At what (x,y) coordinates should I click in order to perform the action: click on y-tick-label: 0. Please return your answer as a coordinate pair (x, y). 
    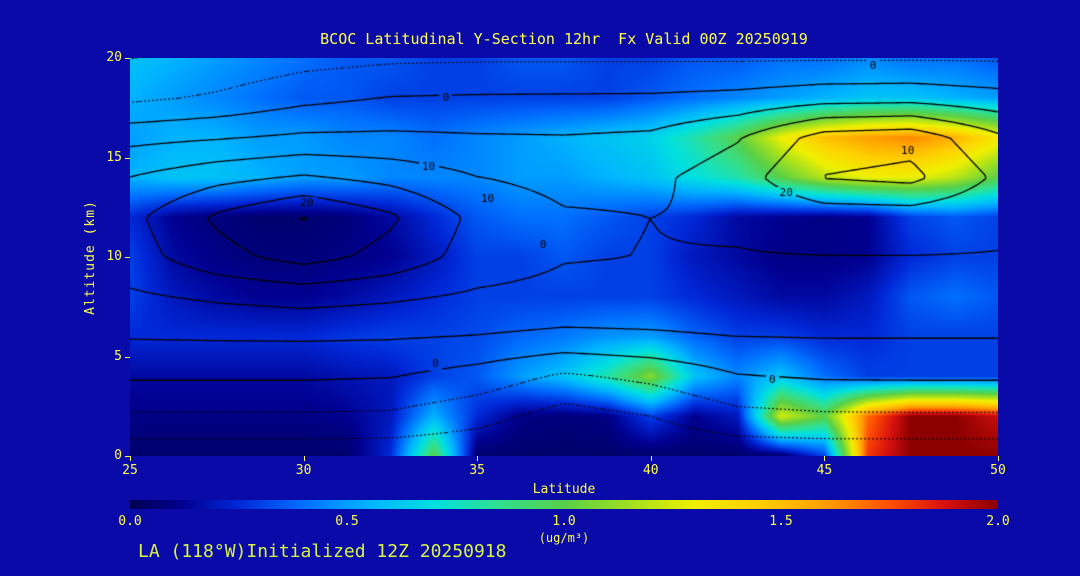
    Looking at the image, I should click on (118, 455).